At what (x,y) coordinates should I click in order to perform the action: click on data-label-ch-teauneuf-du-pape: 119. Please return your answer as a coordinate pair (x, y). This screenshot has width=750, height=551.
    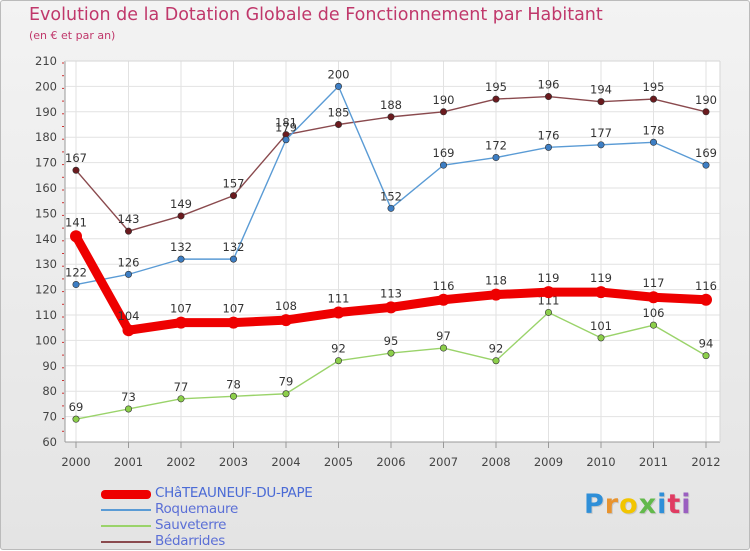
    Looking at the image, I should click on (601, 278).